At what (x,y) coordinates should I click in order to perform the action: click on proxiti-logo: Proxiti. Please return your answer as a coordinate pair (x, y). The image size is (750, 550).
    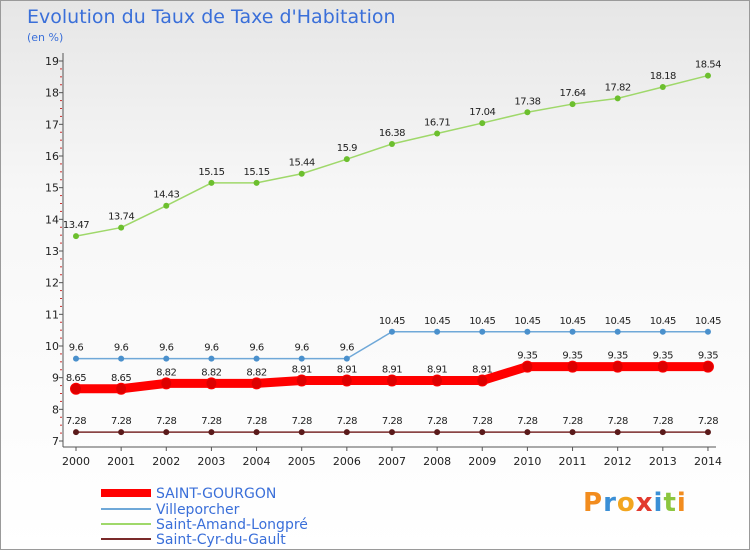
    Looking at the image, I should click on (635, 503).